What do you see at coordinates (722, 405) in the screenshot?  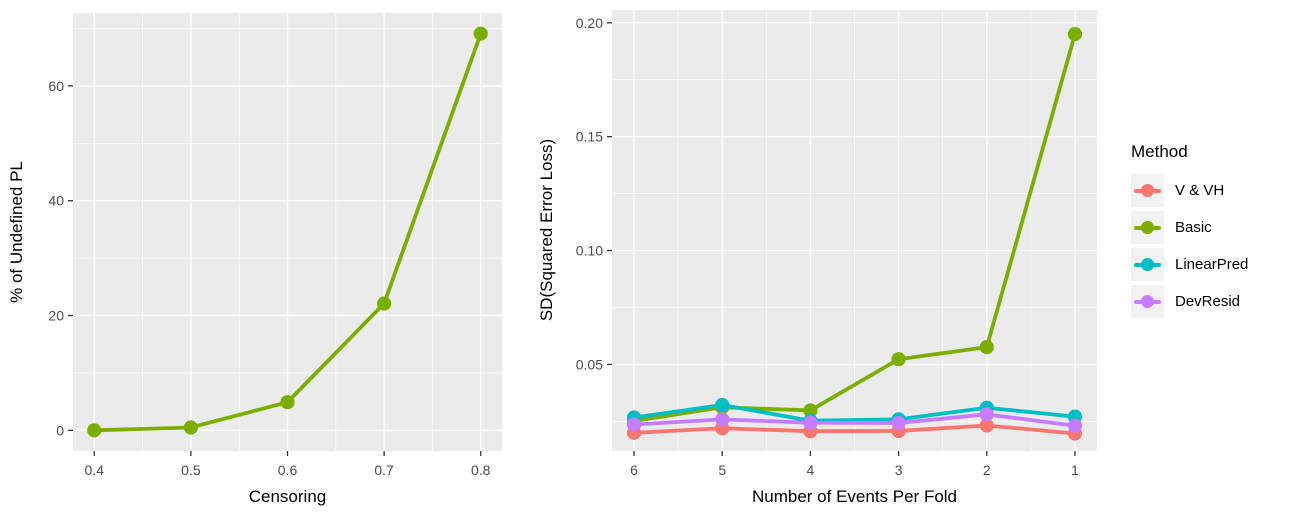 I see `data-point-linearpred` at bounding box center [722, 405].